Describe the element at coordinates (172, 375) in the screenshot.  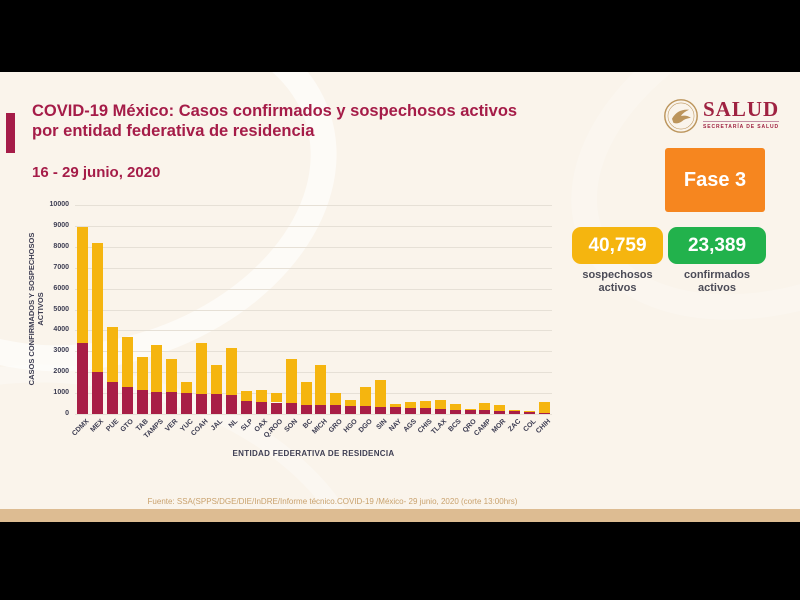
I see `bar-sospechosos-VER` at that location.